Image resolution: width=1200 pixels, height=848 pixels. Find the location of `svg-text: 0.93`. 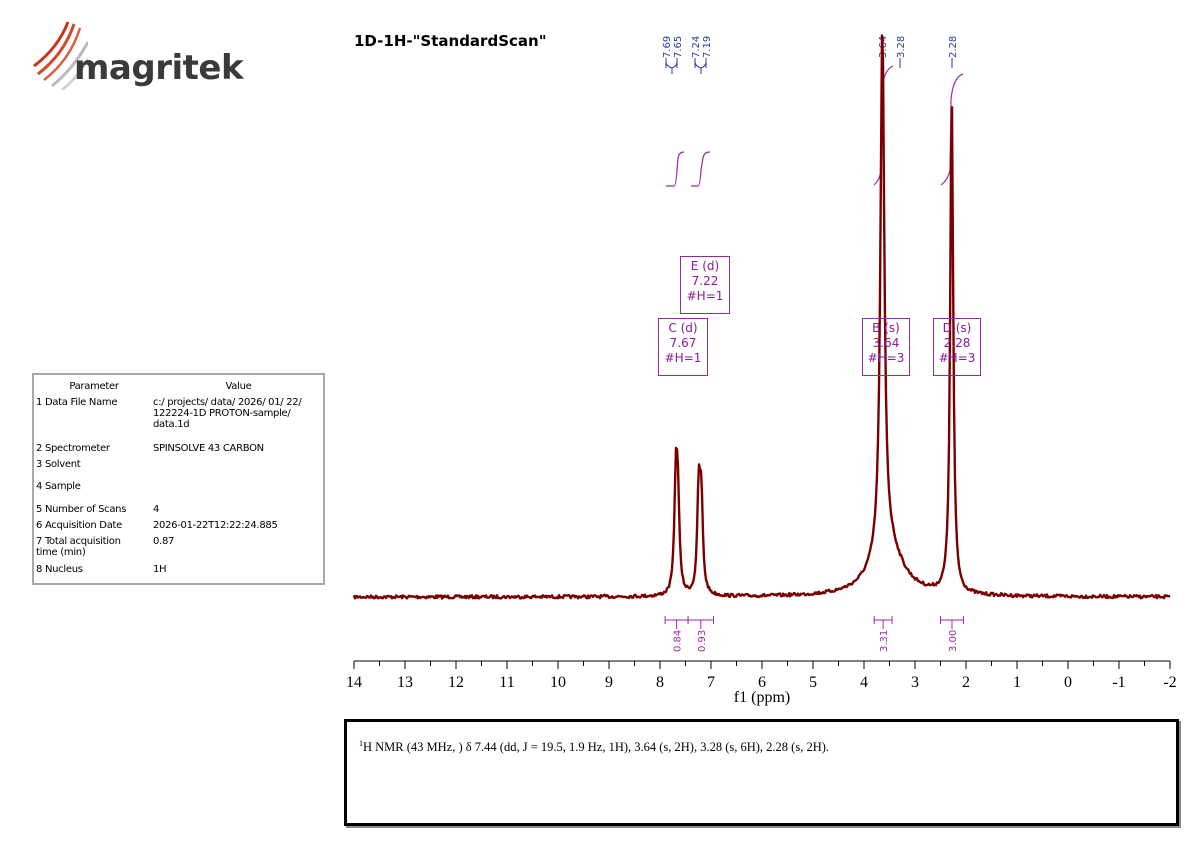

svg-text: 0.93 is located at coordinates (702, 641).